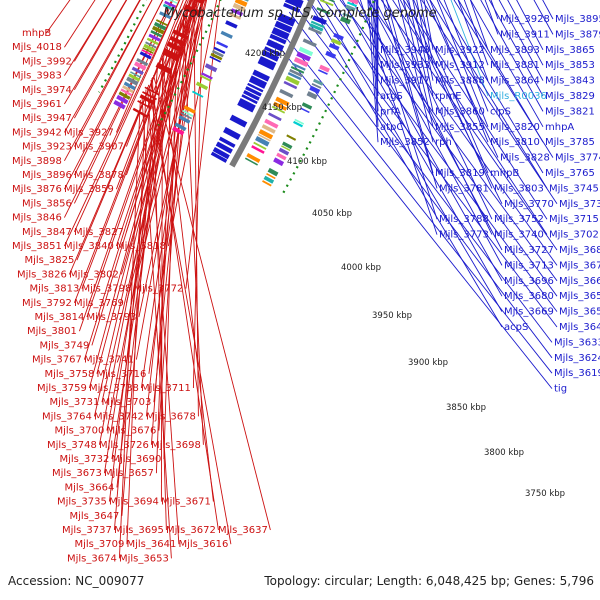  I want to click on gene-label-right: Mjls_3810, so click(515, 142).